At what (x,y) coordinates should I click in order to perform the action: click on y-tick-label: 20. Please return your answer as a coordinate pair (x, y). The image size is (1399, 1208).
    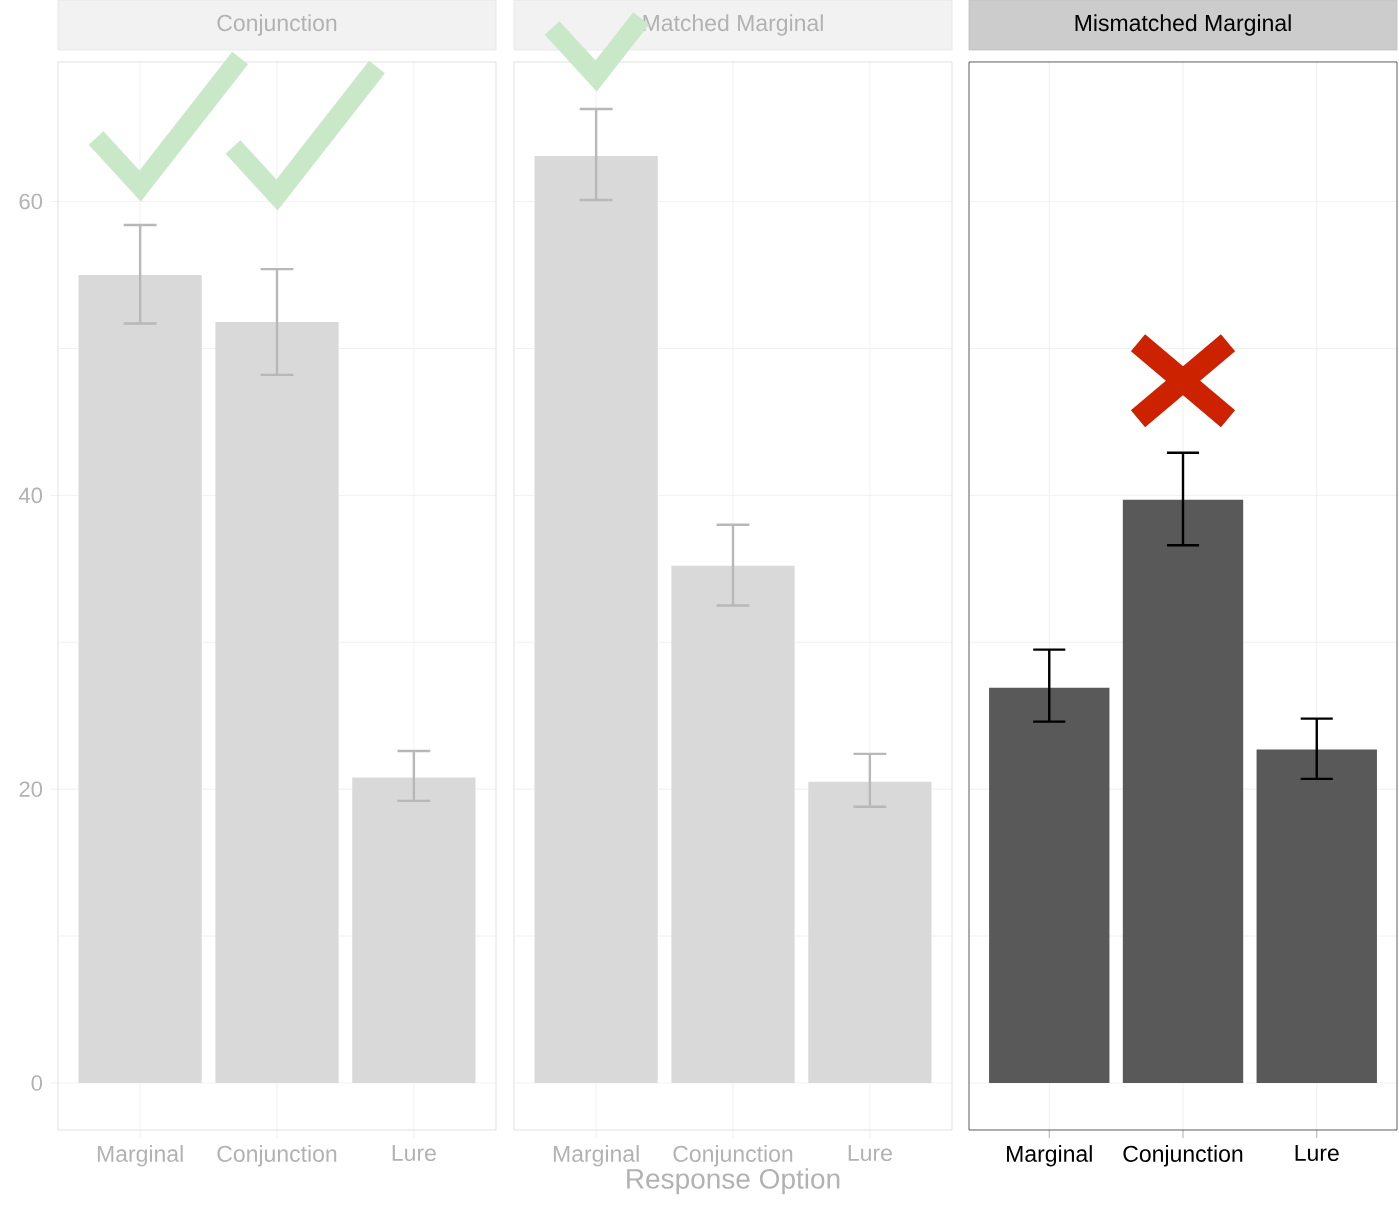
    Looking at the image, I should click on (31, 789).